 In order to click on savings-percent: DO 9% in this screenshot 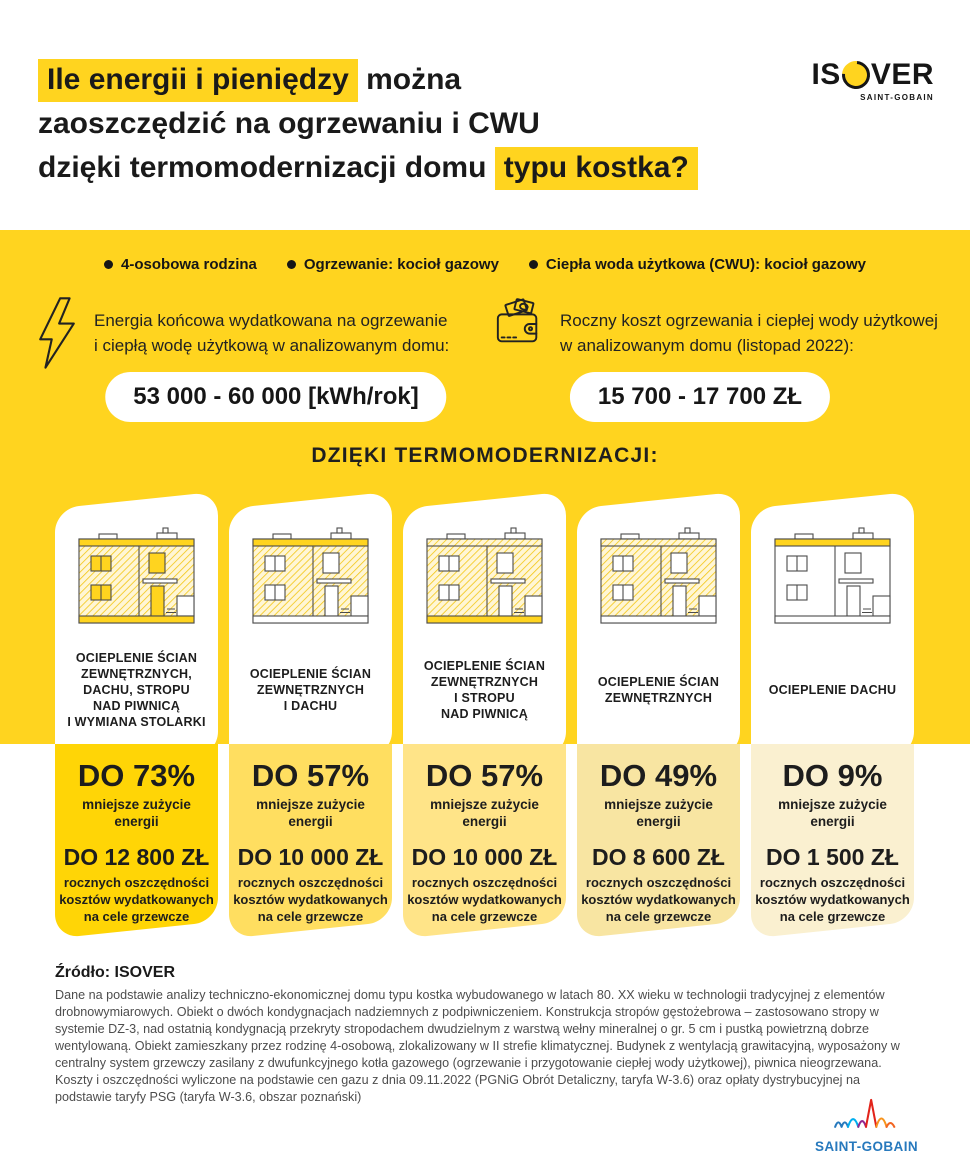, I will do `click(832, 775)`.